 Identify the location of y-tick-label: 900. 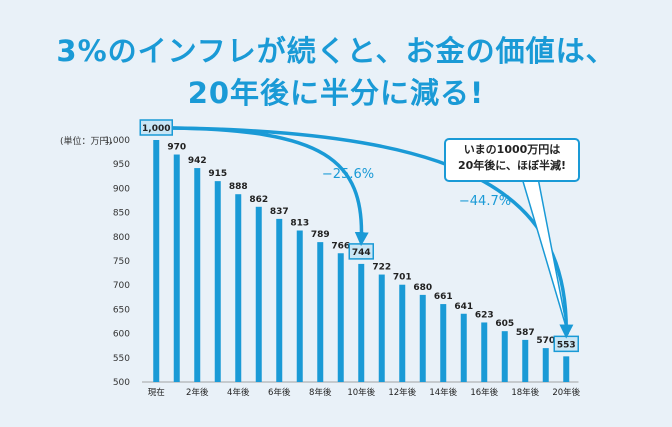
(121, 189).